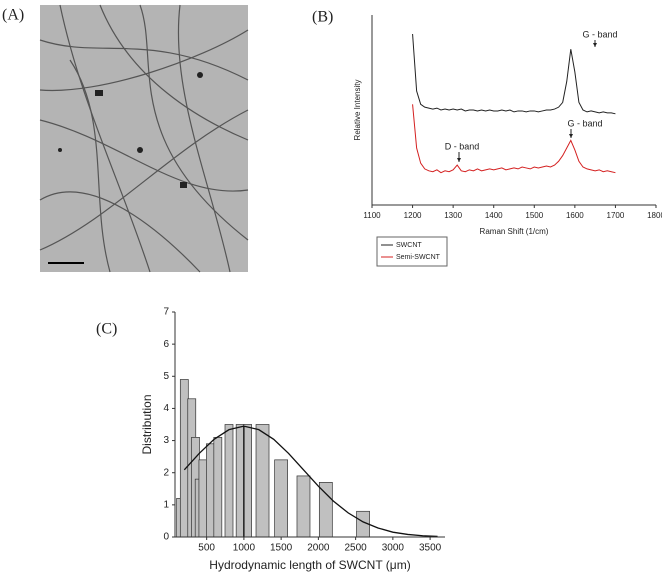 This screenshot has width=662, height=578. What do you see at coordinates (166, 344) in the screenshot?
I see `y-tick-label: 6` at bounding box center [166, 344].